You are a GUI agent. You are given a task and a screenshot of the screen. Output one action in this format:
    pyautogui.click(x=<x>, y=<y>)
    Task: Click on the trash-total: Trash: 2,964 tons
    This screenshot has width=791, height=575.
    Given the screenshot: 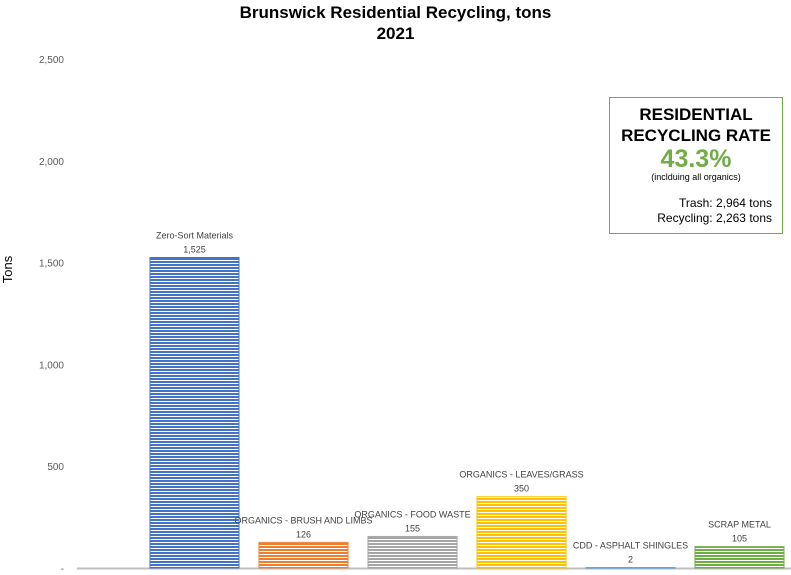 What is the action you would take?
    pyautogui.click(x=725, y=203)
    